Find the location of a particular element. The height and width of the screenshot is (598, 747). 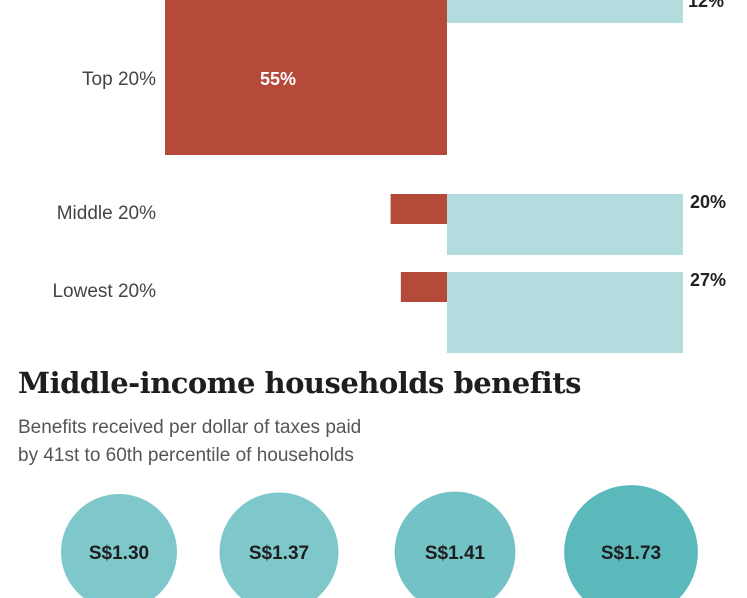

bubble-label-3: S$1.41 is located at coordinates (455, 553).